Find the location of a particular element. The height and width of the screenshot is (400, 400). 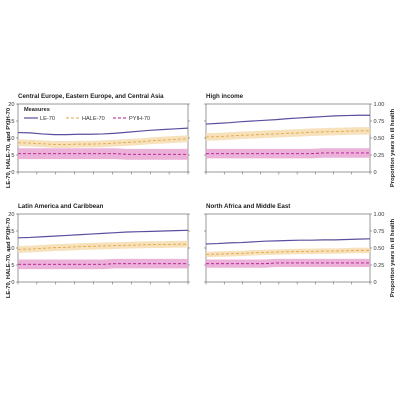

legend-item-le: LE-70 is located at coordinates (39, 119).